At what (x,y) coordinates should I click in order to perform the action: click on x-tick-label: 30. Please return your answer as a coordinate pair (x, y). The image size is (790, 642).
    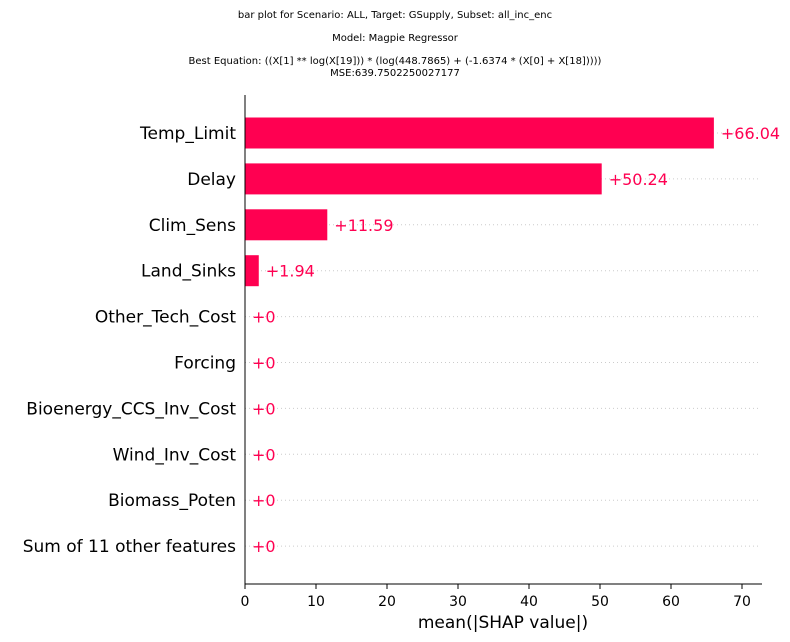
    Looking at the image, I should click on (458, 602).